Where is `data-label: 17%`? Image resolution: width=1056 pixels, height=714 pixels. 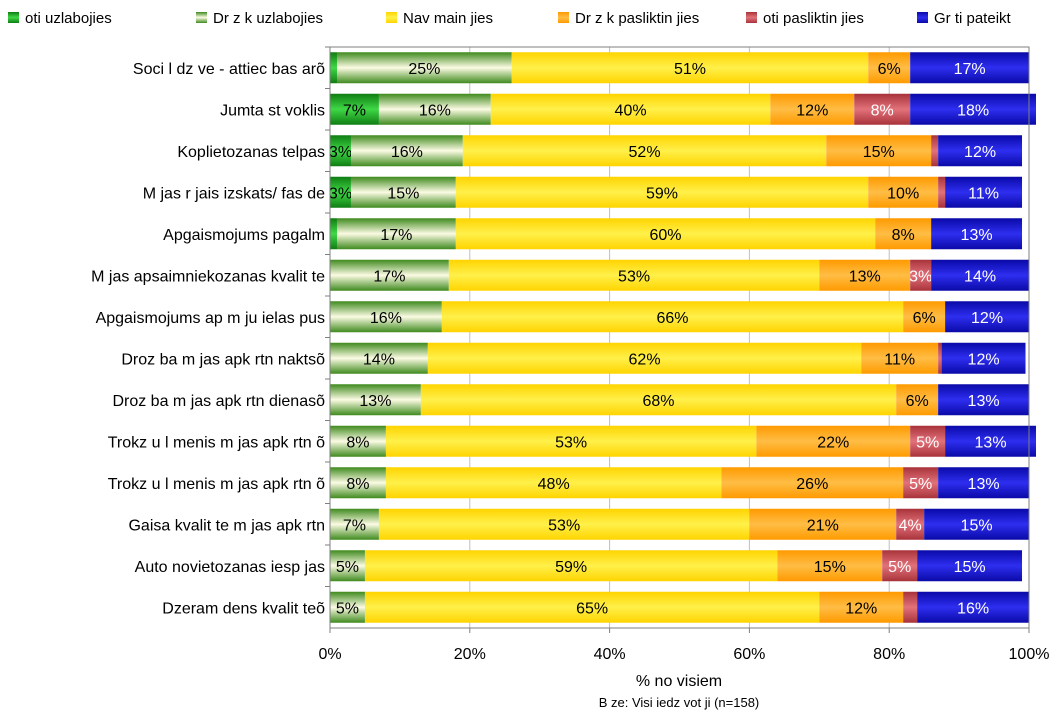
data-label: 17% is located at coordinates (396, 235).